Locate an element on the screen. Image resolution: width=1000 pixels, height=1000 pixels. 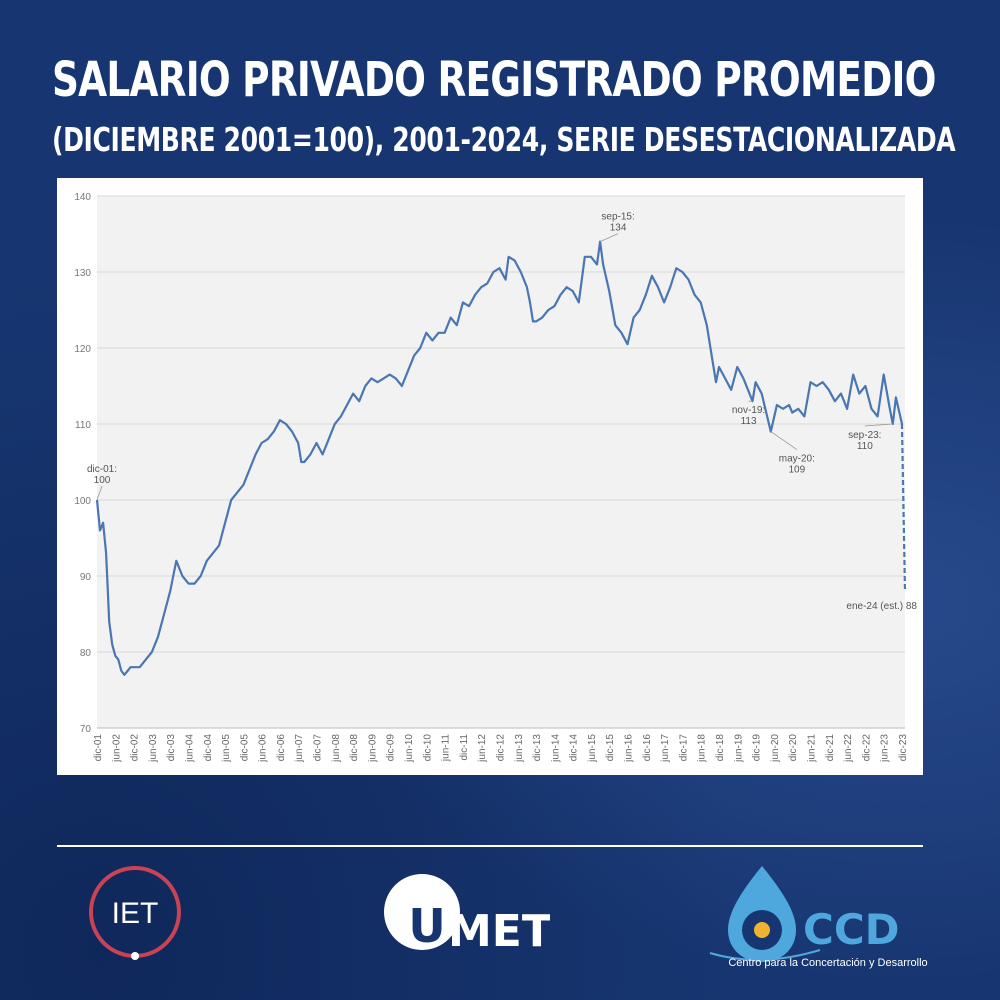
y-tick-label: 130 is located at coordinates (82, 273).